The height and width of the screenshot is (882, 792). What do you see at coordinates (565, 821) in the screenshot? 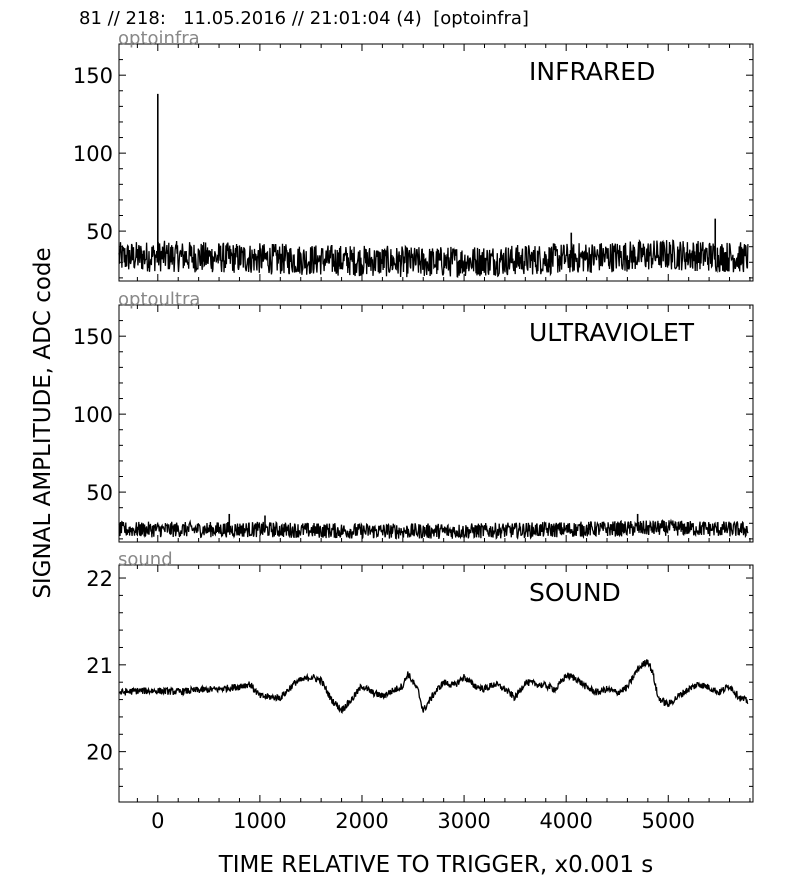
I see `x-tick-label: 4000` at bounding box center [565, 821].